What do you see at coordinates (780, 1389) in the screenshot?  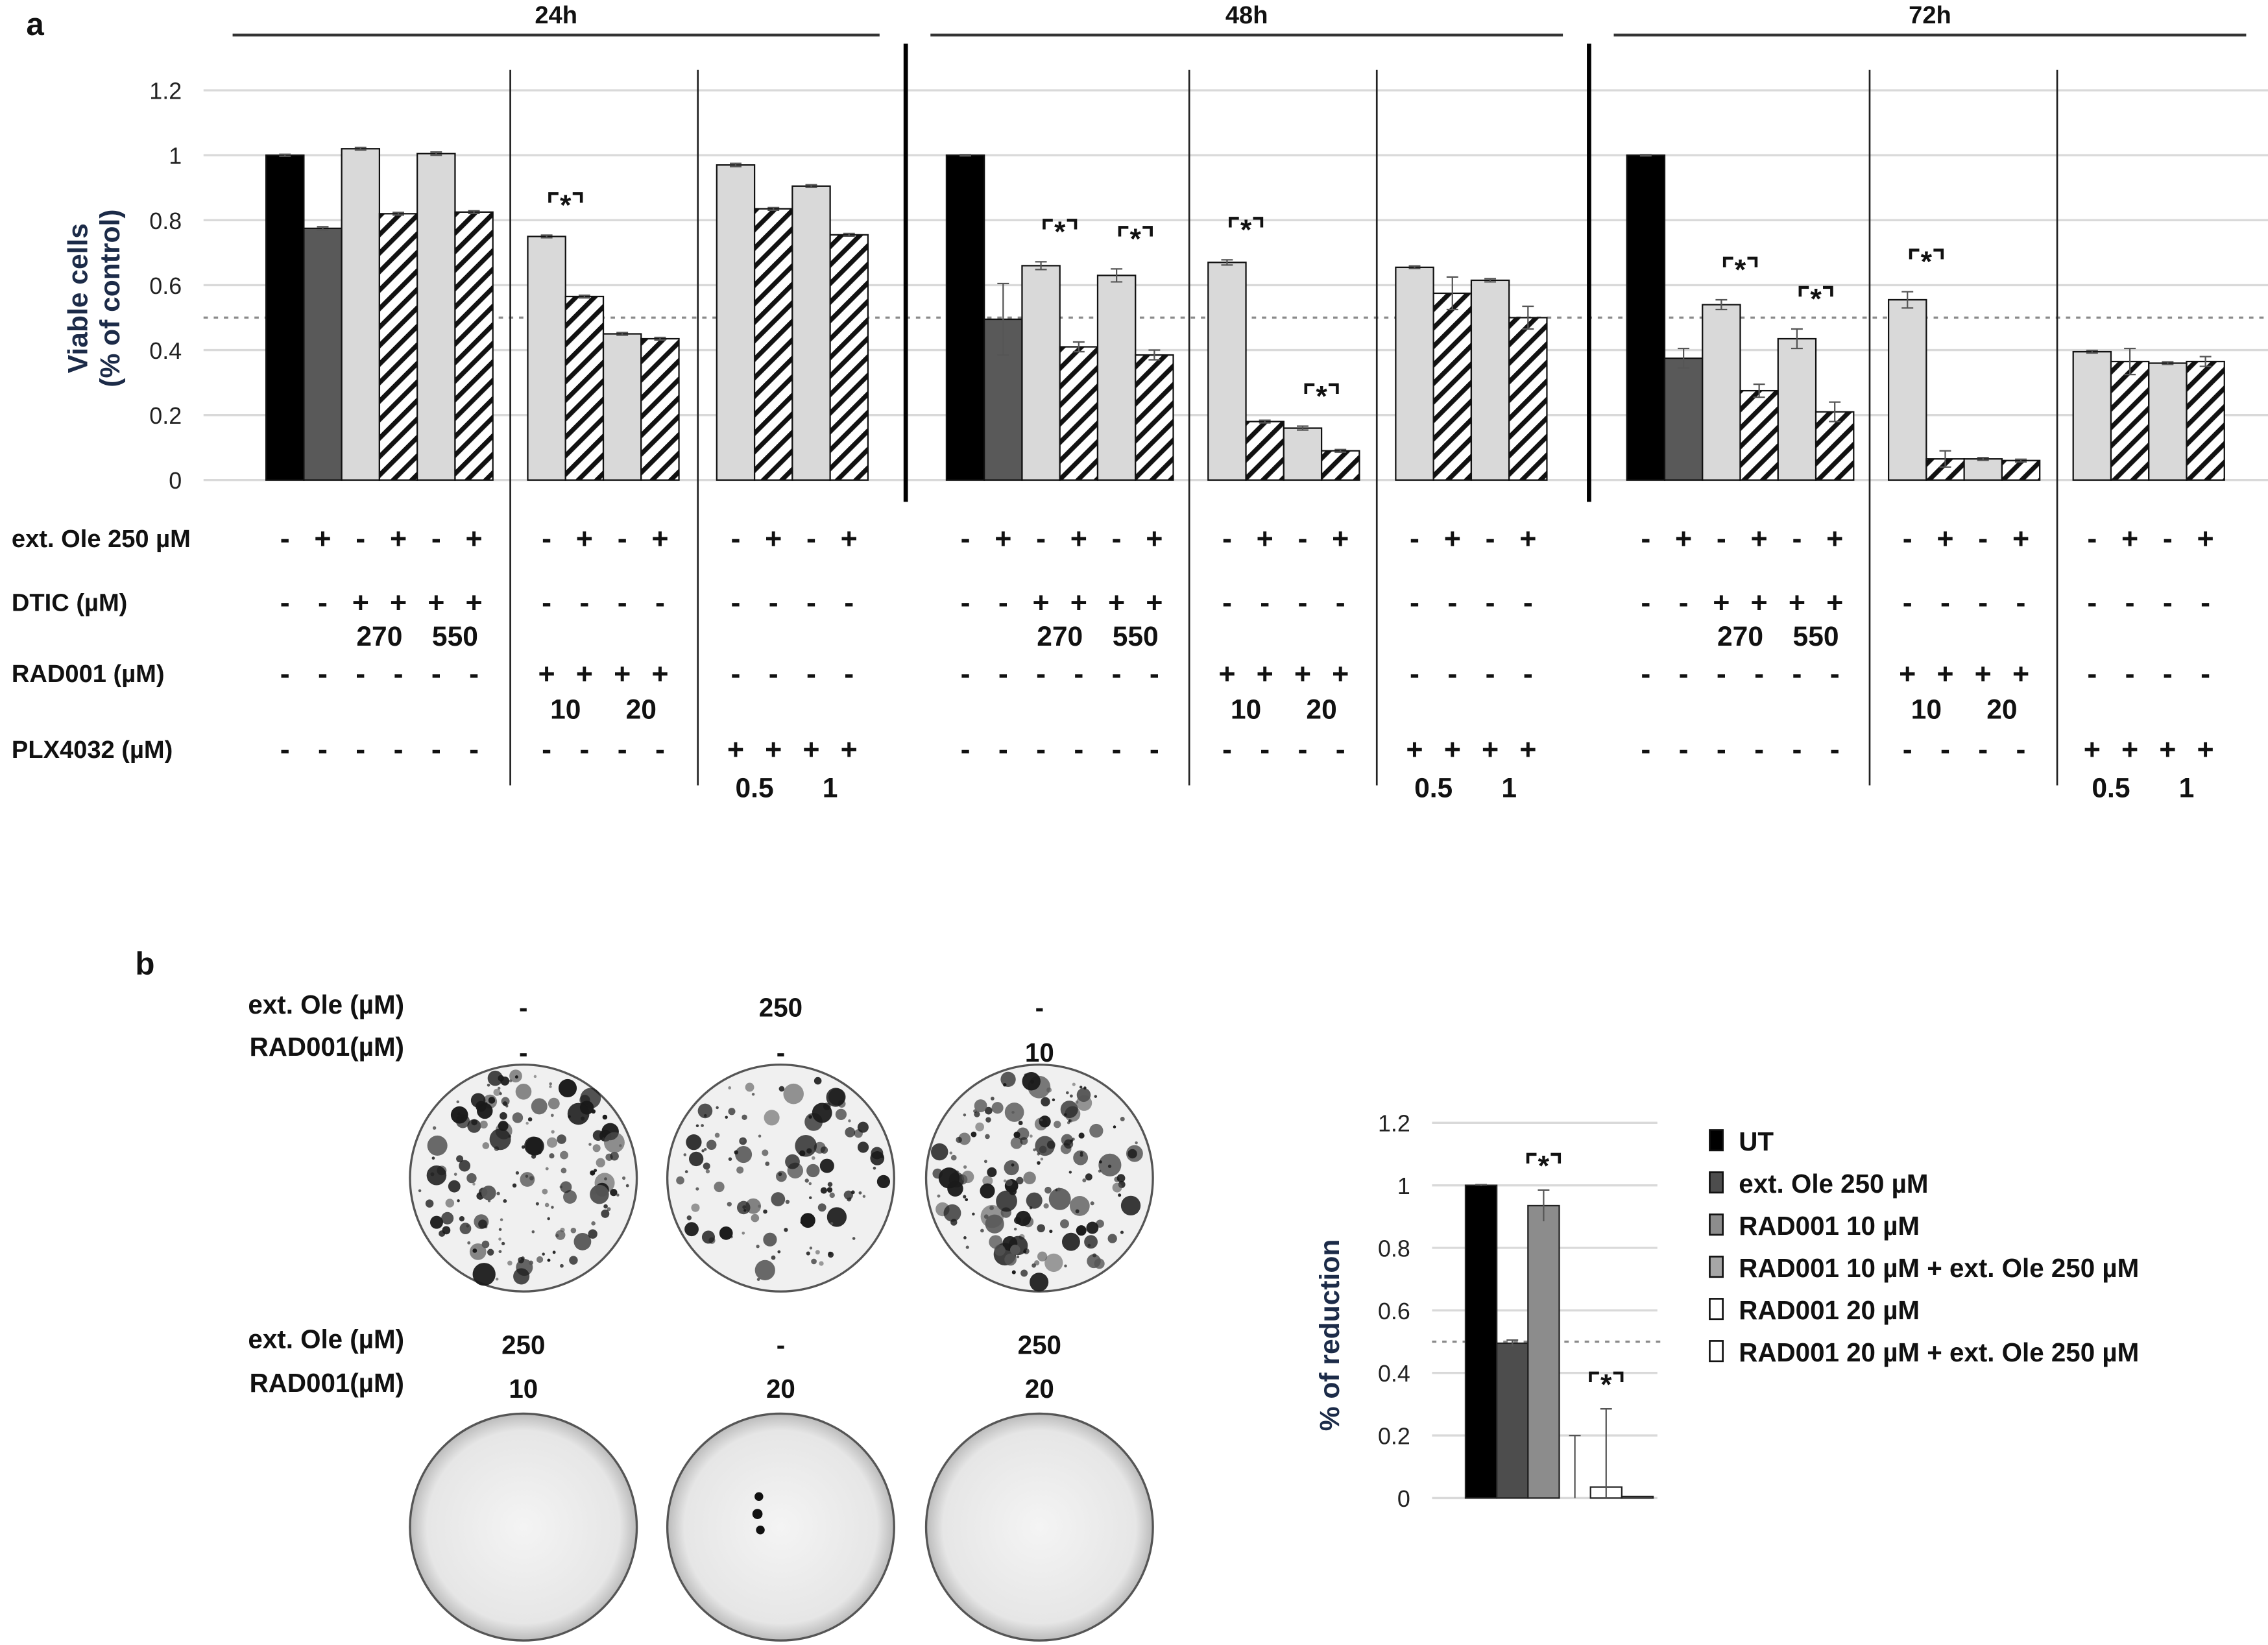 I see `plate-value: 20` at bounding box center [780, 1389].